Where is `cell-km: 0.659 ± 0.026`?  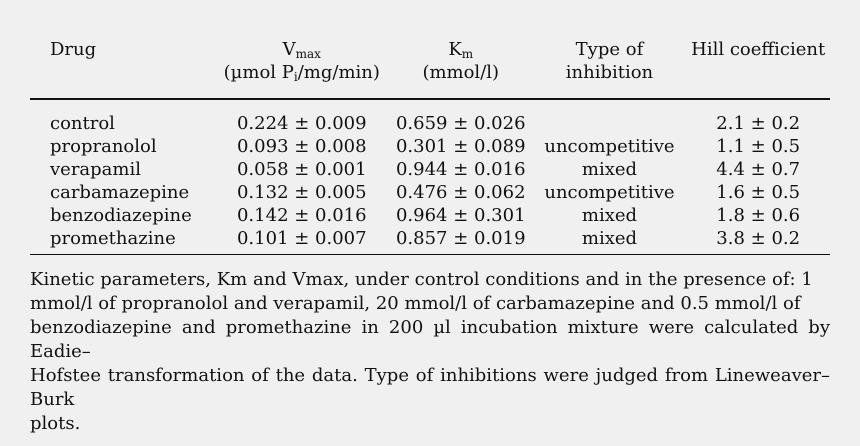
cell-km: 0.659 ± 0.026 is located at coordinates (460, 123).